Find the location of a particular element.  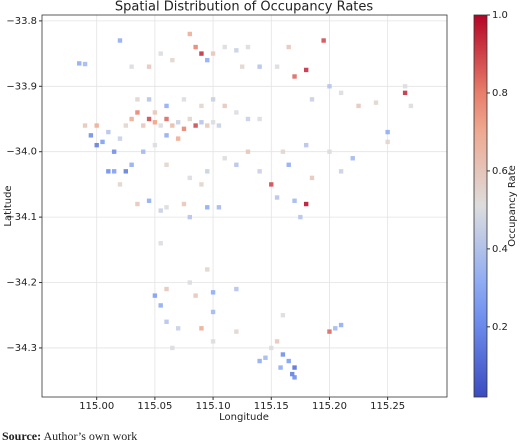

y-tick-label: −34.2 is located at coordinates (21, 283).